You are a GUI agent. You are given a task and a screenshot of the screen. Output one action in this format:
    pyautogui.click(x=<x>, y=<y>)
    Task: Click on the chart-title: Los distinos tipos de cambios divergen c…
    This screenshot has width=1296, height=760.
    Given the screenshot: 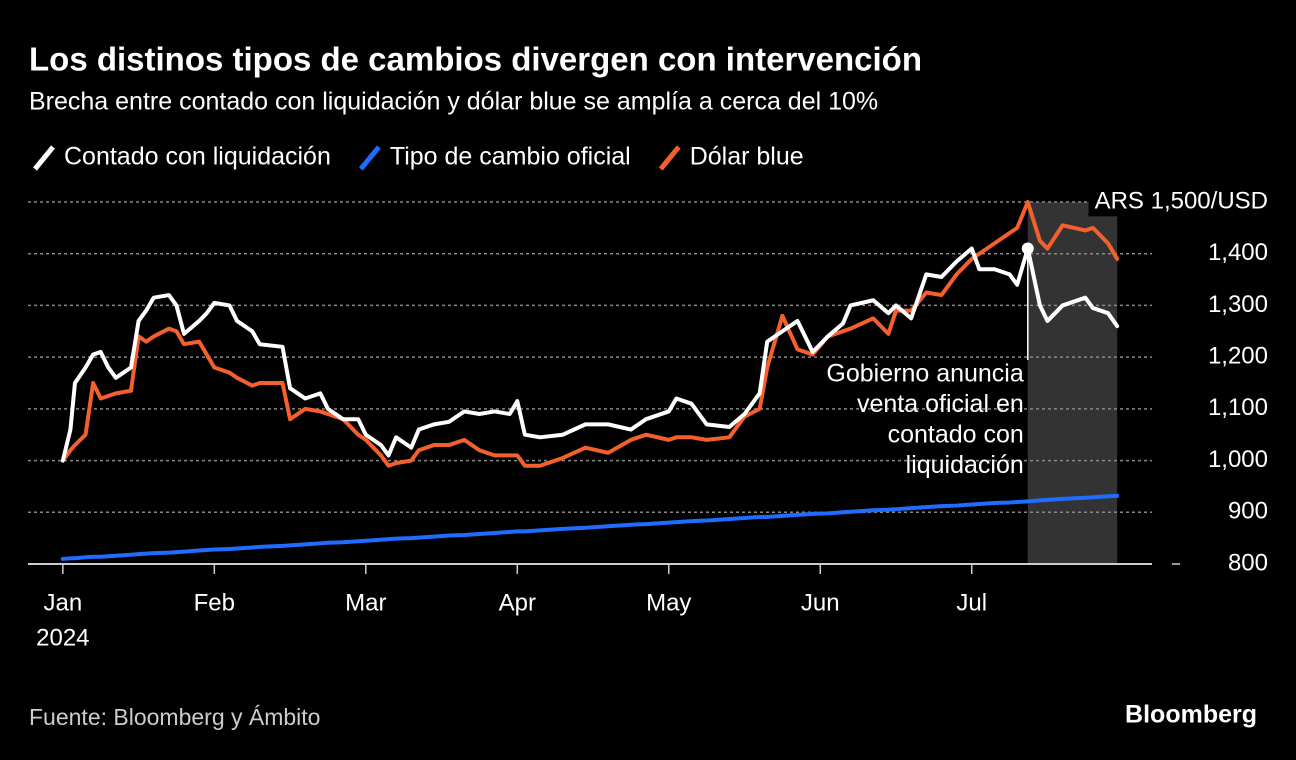 What is the action you would take?
    pyautogui.click(x=475, y=59)
    